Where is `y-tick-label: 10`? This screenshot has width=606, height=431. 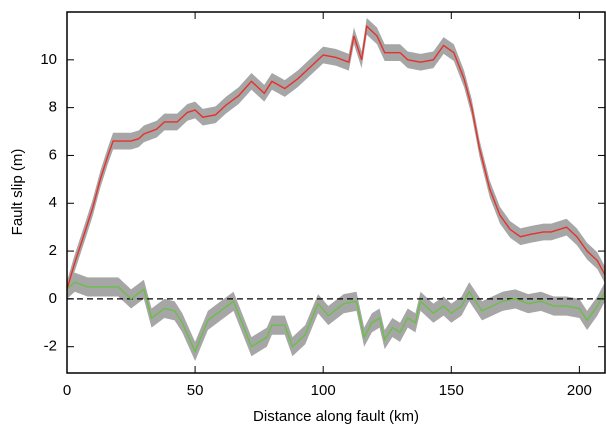 y-tick-label: 10 is located at coordinates (48, 59).